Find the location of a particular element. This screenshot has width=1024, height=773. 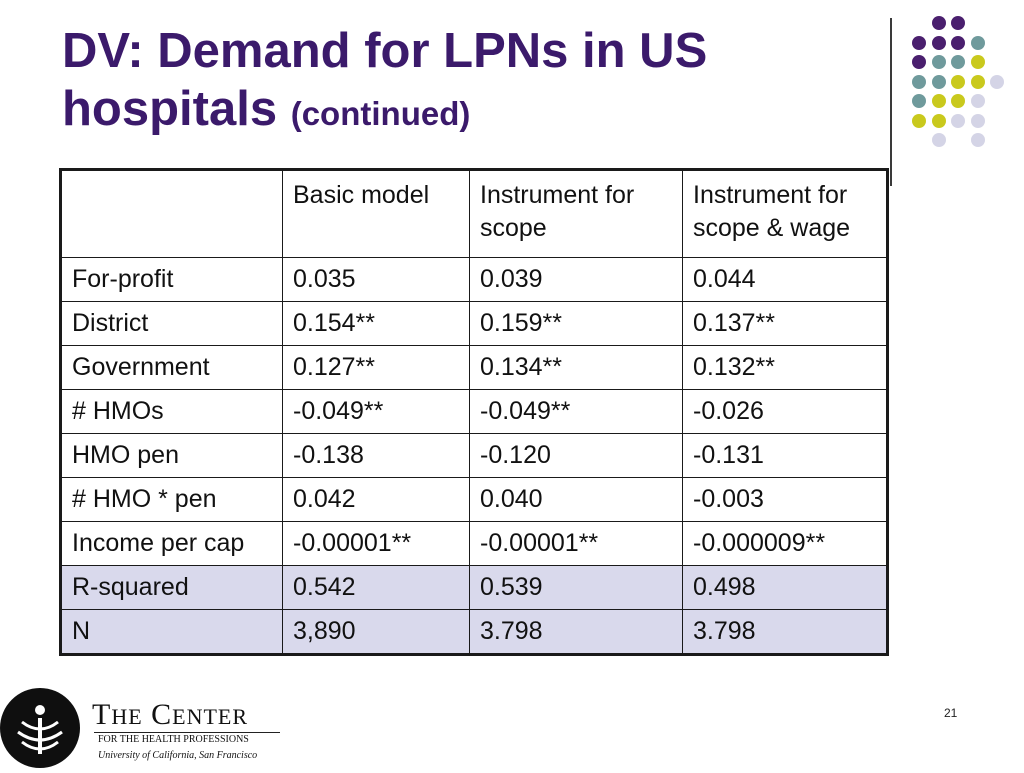

table-row: Government 0.127** 0.134** 0.132** is located at coordinates (474, 367).